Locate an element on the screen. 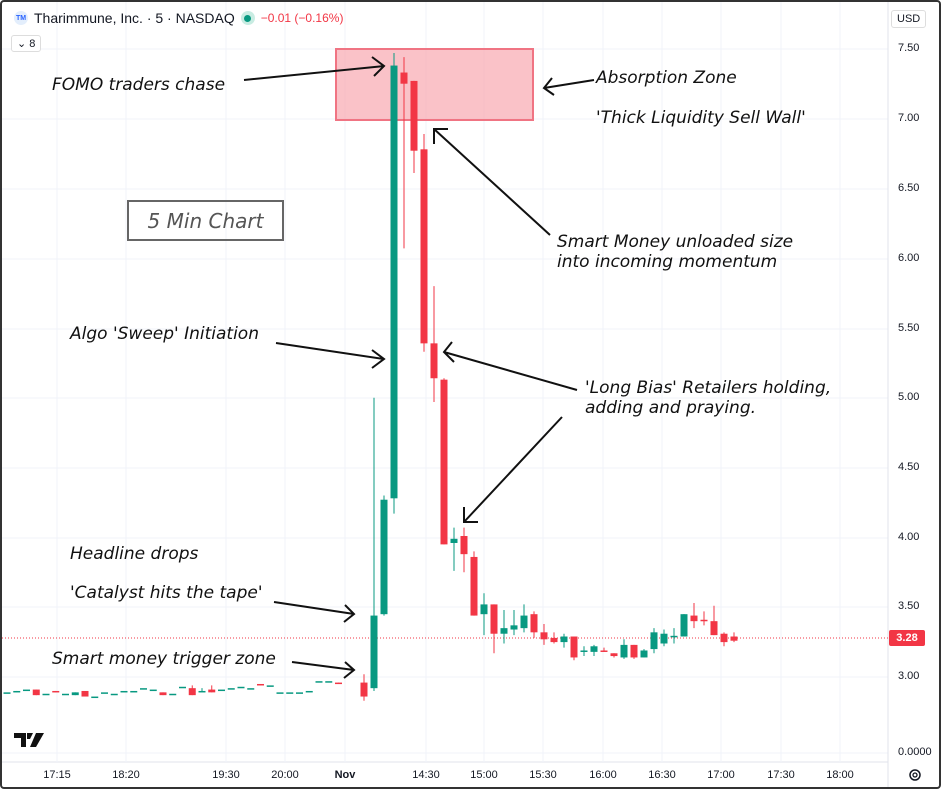  time-tick-label: 15:00 is located at coordinates (484, 775).